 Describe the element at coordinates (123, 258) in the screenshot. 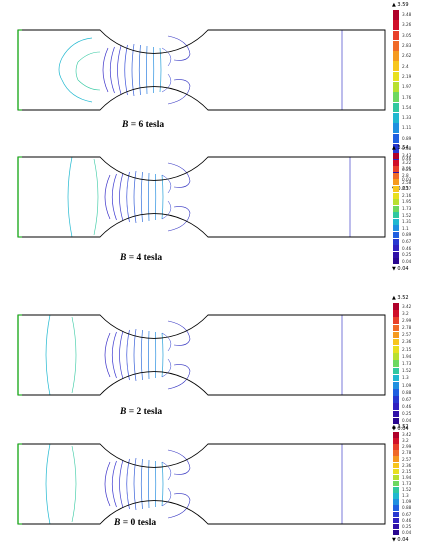

I see `panel-title-symbol: B` at that location.